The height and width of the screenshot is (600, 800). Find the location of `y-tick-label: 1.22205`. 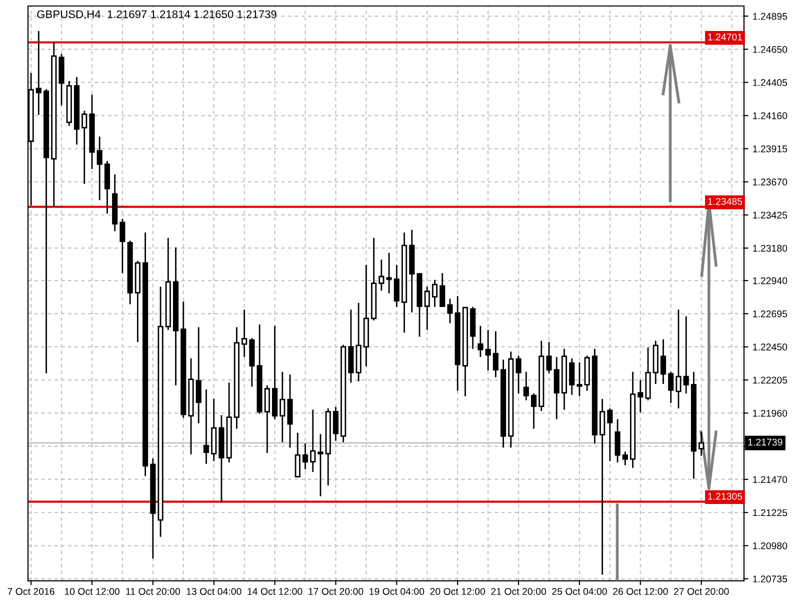

y-tick-label: 1.22205 is located at coordinates (770, 380).